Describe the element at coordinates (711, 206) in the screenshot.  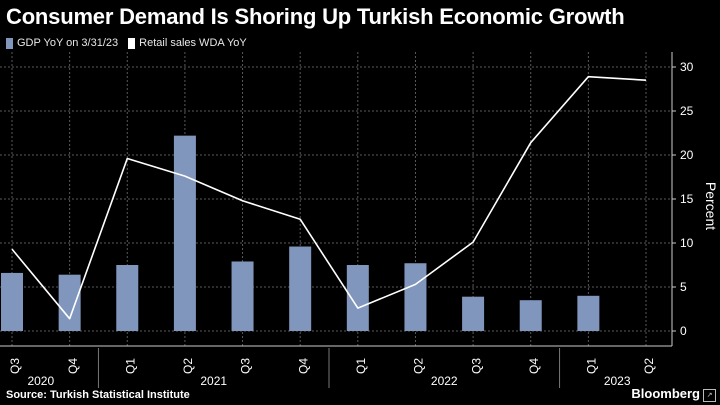
I see `y-axis-label: Percent` at that location.